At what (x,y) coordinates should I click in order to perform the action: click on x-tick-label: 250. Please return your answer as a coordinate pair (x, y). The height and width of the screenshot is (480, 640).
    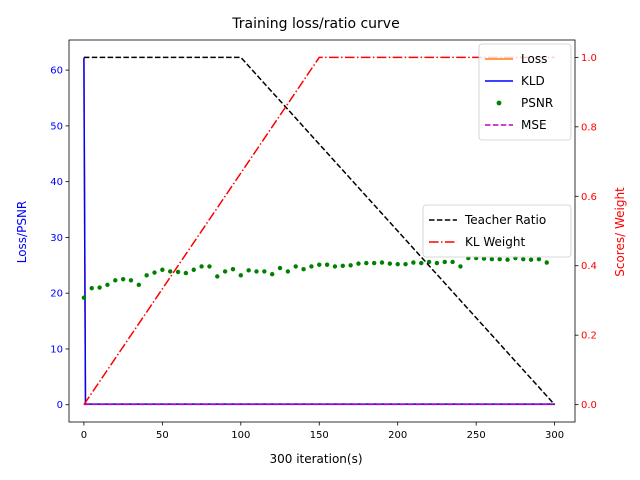
    Looking at the image, I should click on (476, 435).